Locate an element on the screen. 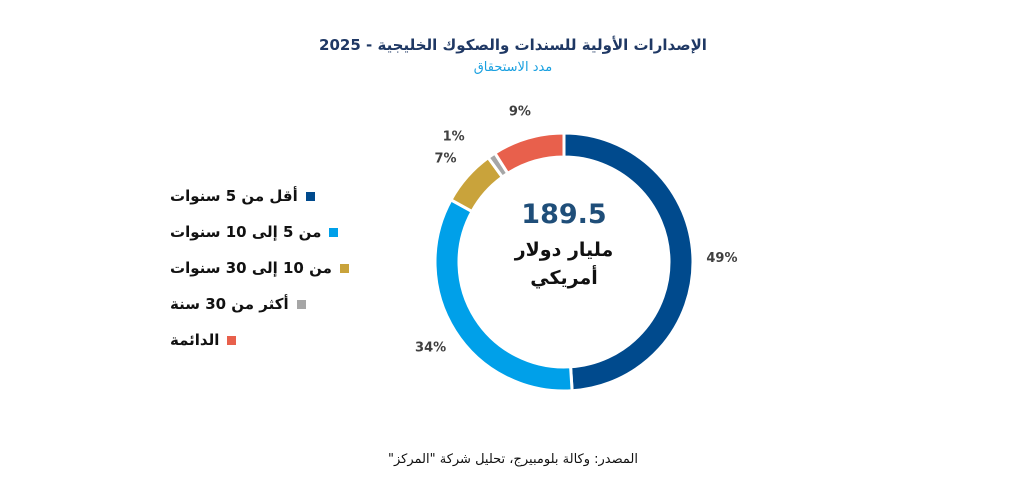 Image resolution: width=1026 pixels, height=480 pixels. legend-item-1: أقل من 5 سنوات is located at coordinates (290, 196).